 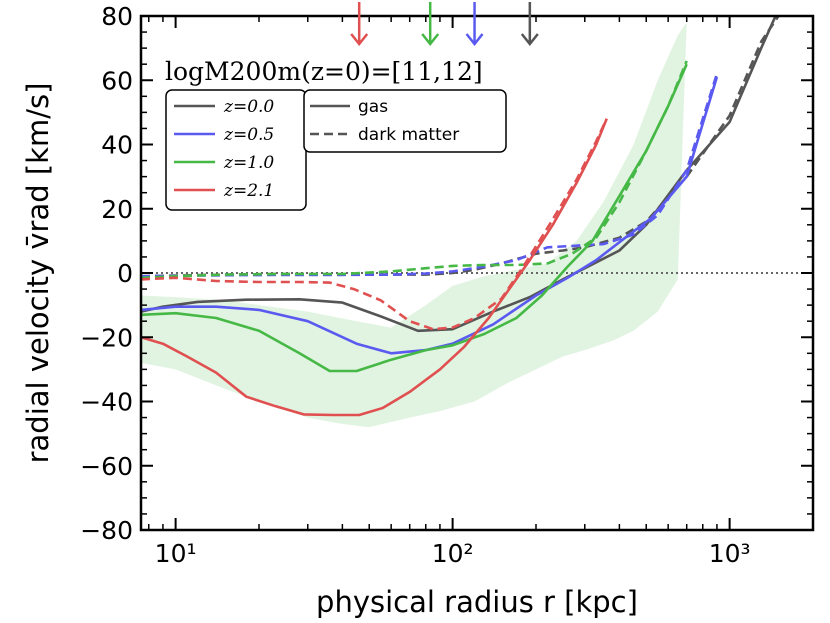 What do you see at coordinates (324, 71) in the screenshot?
I see `chart-title: logM200m(z=0)=[11,12]` at bounding box center [324, 71].